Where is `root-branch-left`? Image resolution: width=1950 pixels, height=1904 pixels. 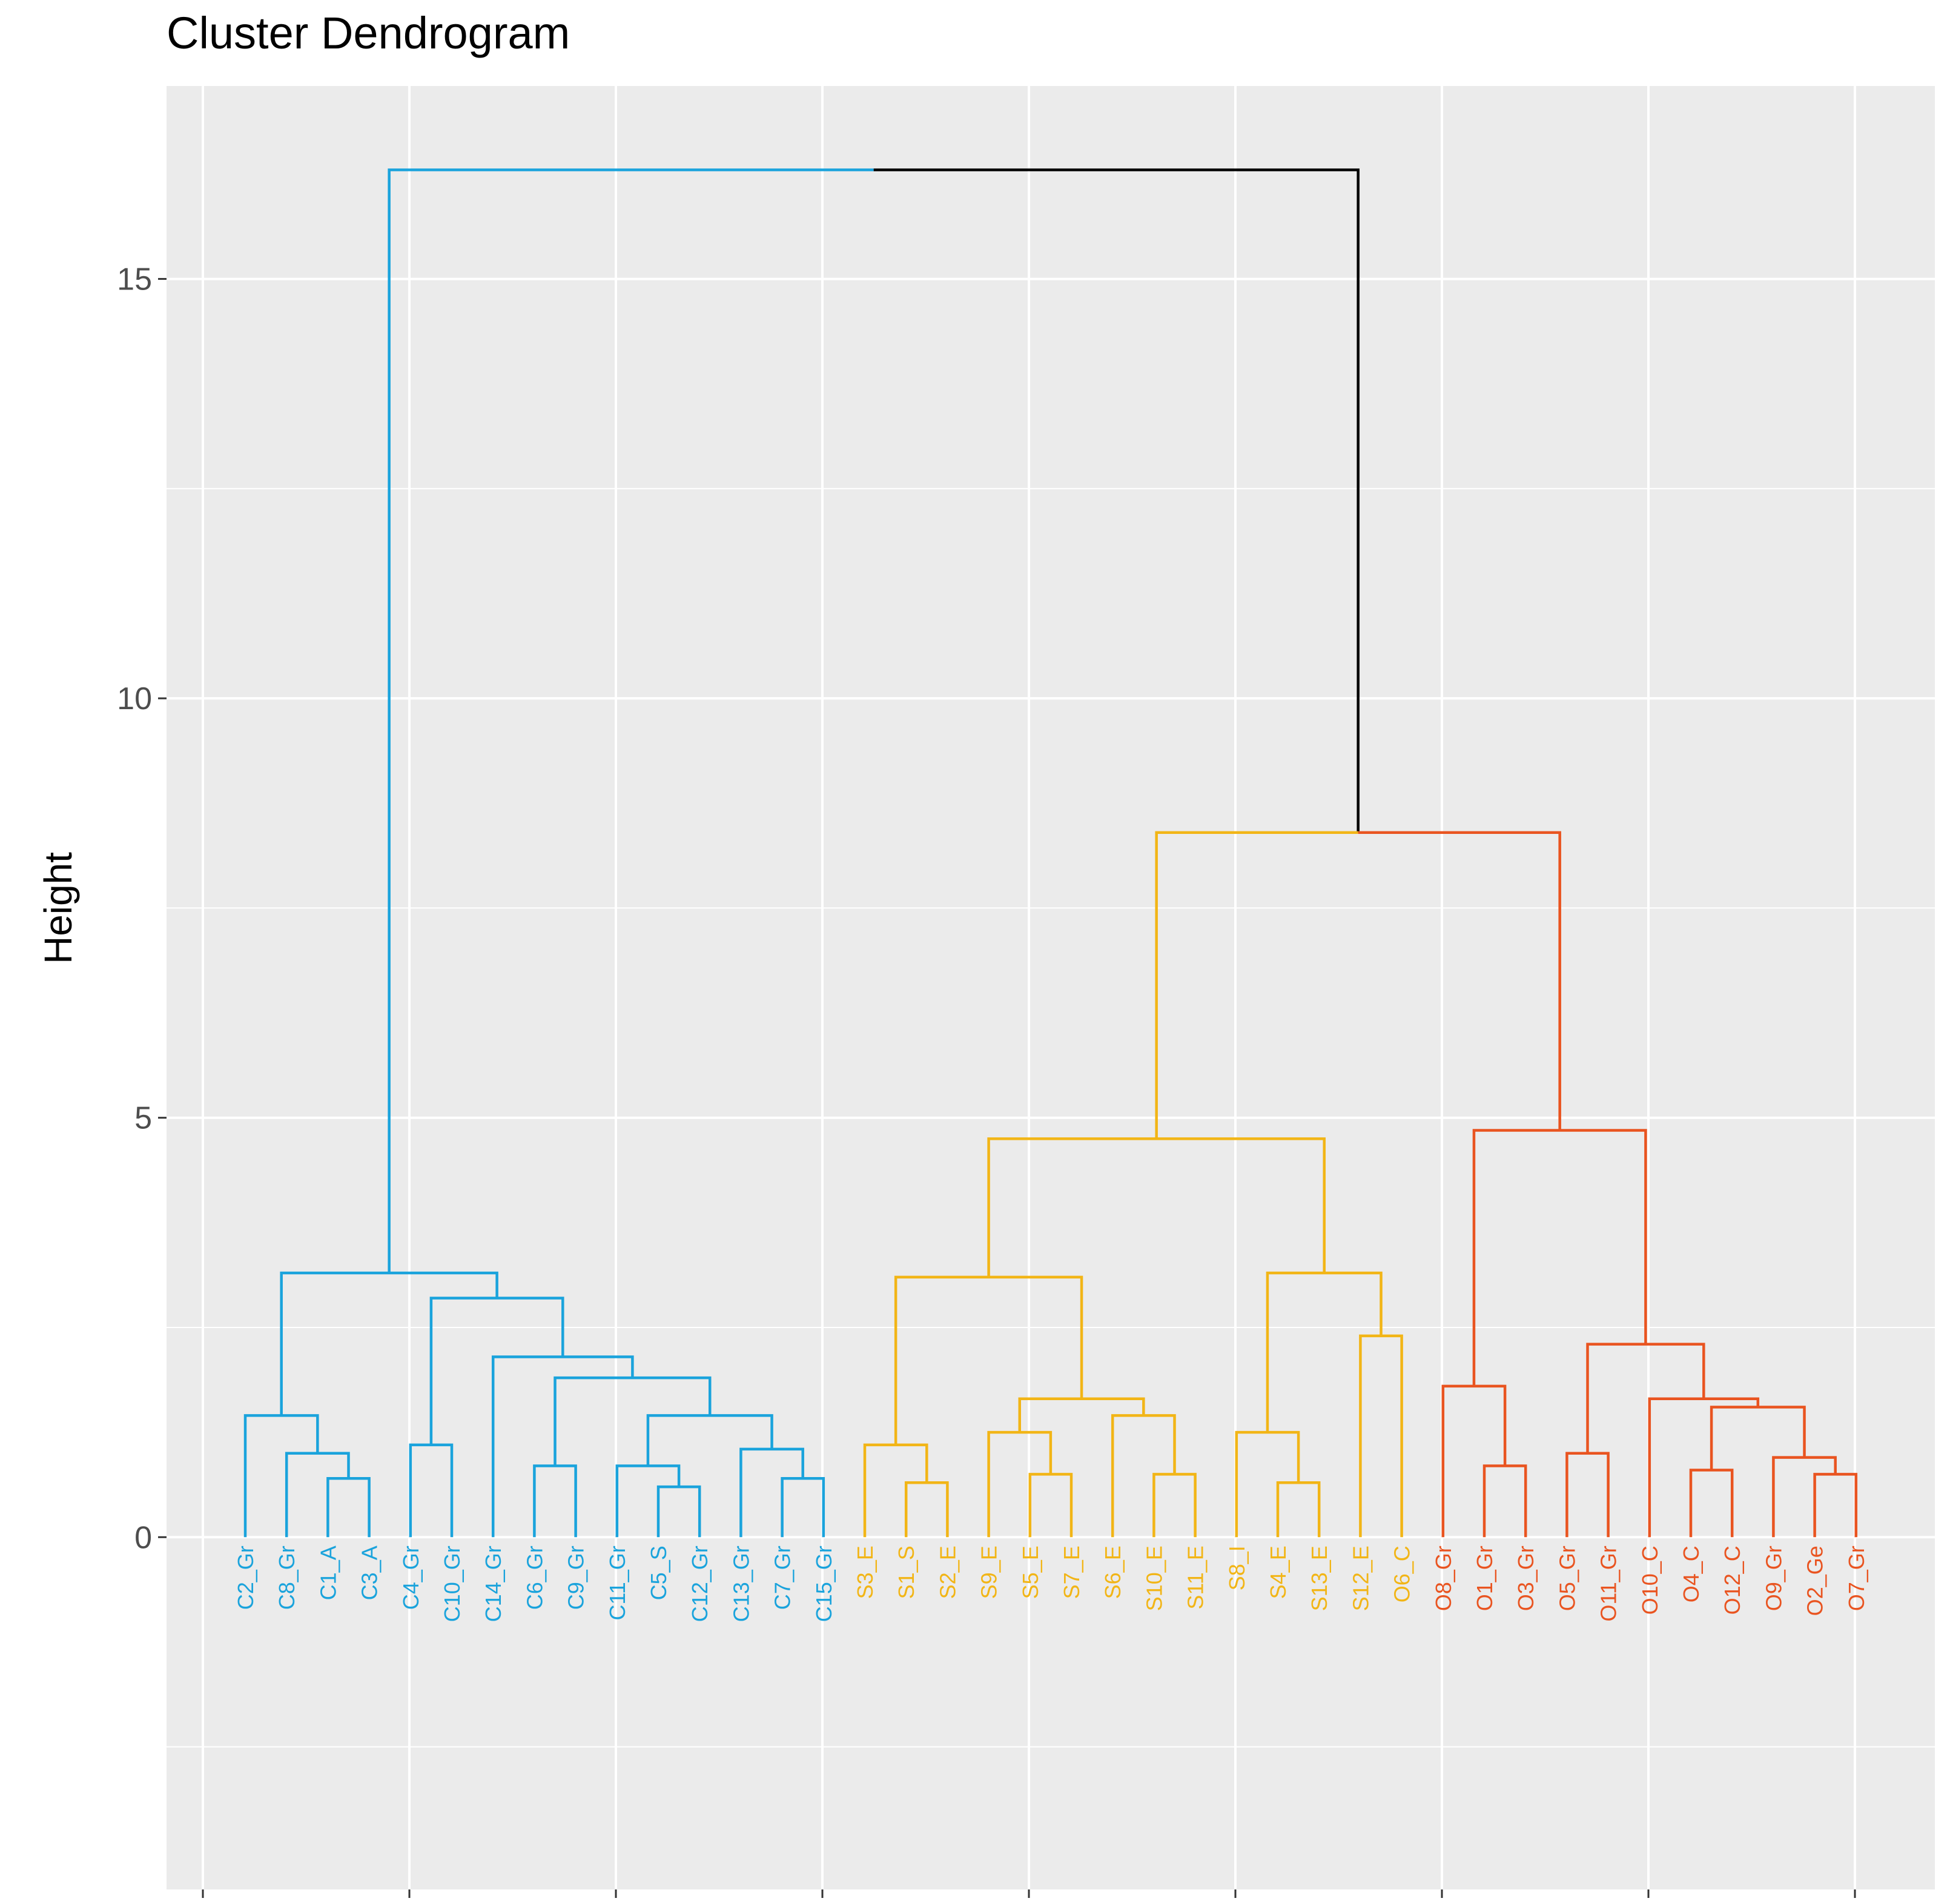
root-branch-left is located at coordinates (631, 720).